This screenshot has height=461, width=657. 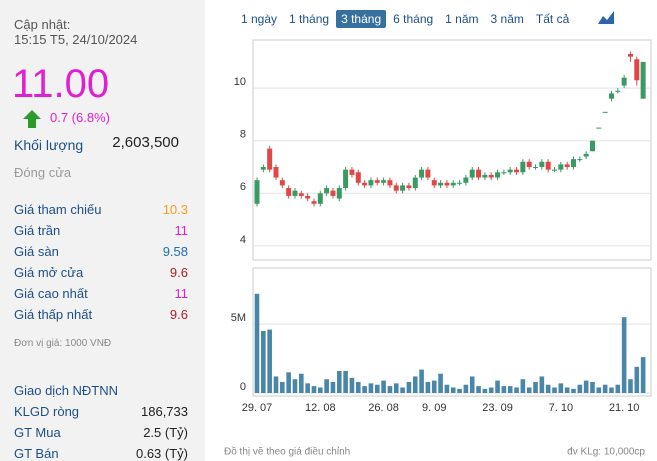 What do you see at coordinates (606, 452) in the screenshot?
I see `footer-right: đv KLg: 10,000cp` at bounding box center [606, 452].